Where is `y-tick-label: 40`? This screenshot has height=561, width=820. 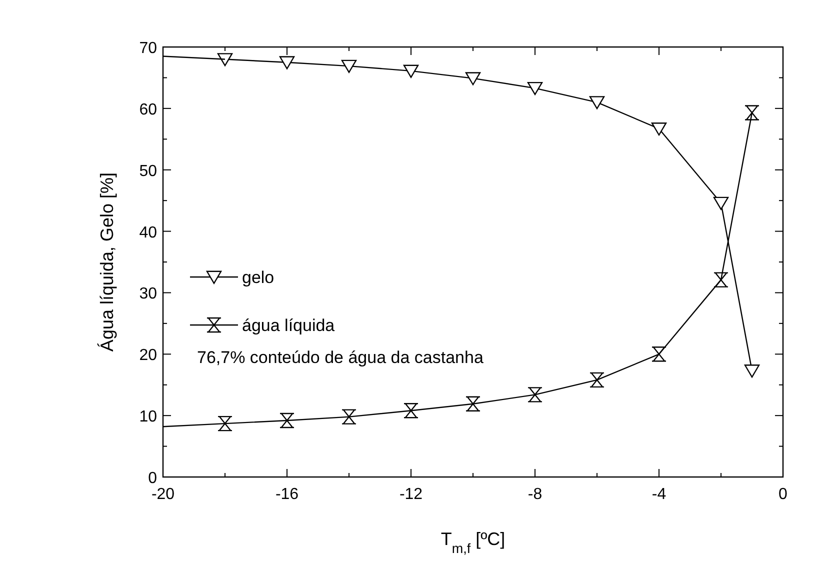
y-tick-label: 40 is located at coordinates (148, 233).